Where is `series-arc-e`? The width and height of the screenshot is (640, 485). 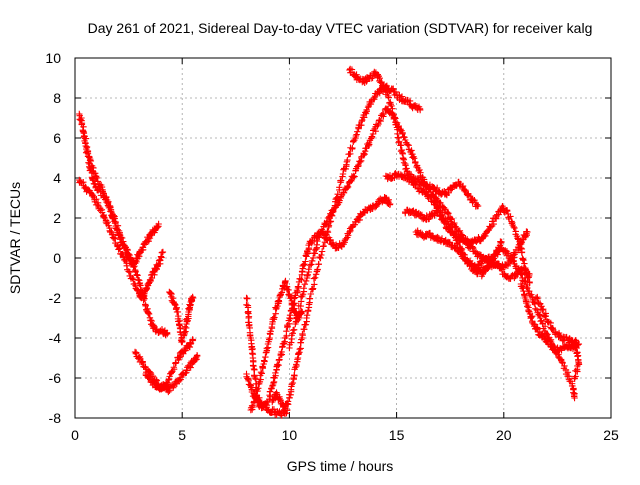 series-arc-e is located at coordinates (169, 364).